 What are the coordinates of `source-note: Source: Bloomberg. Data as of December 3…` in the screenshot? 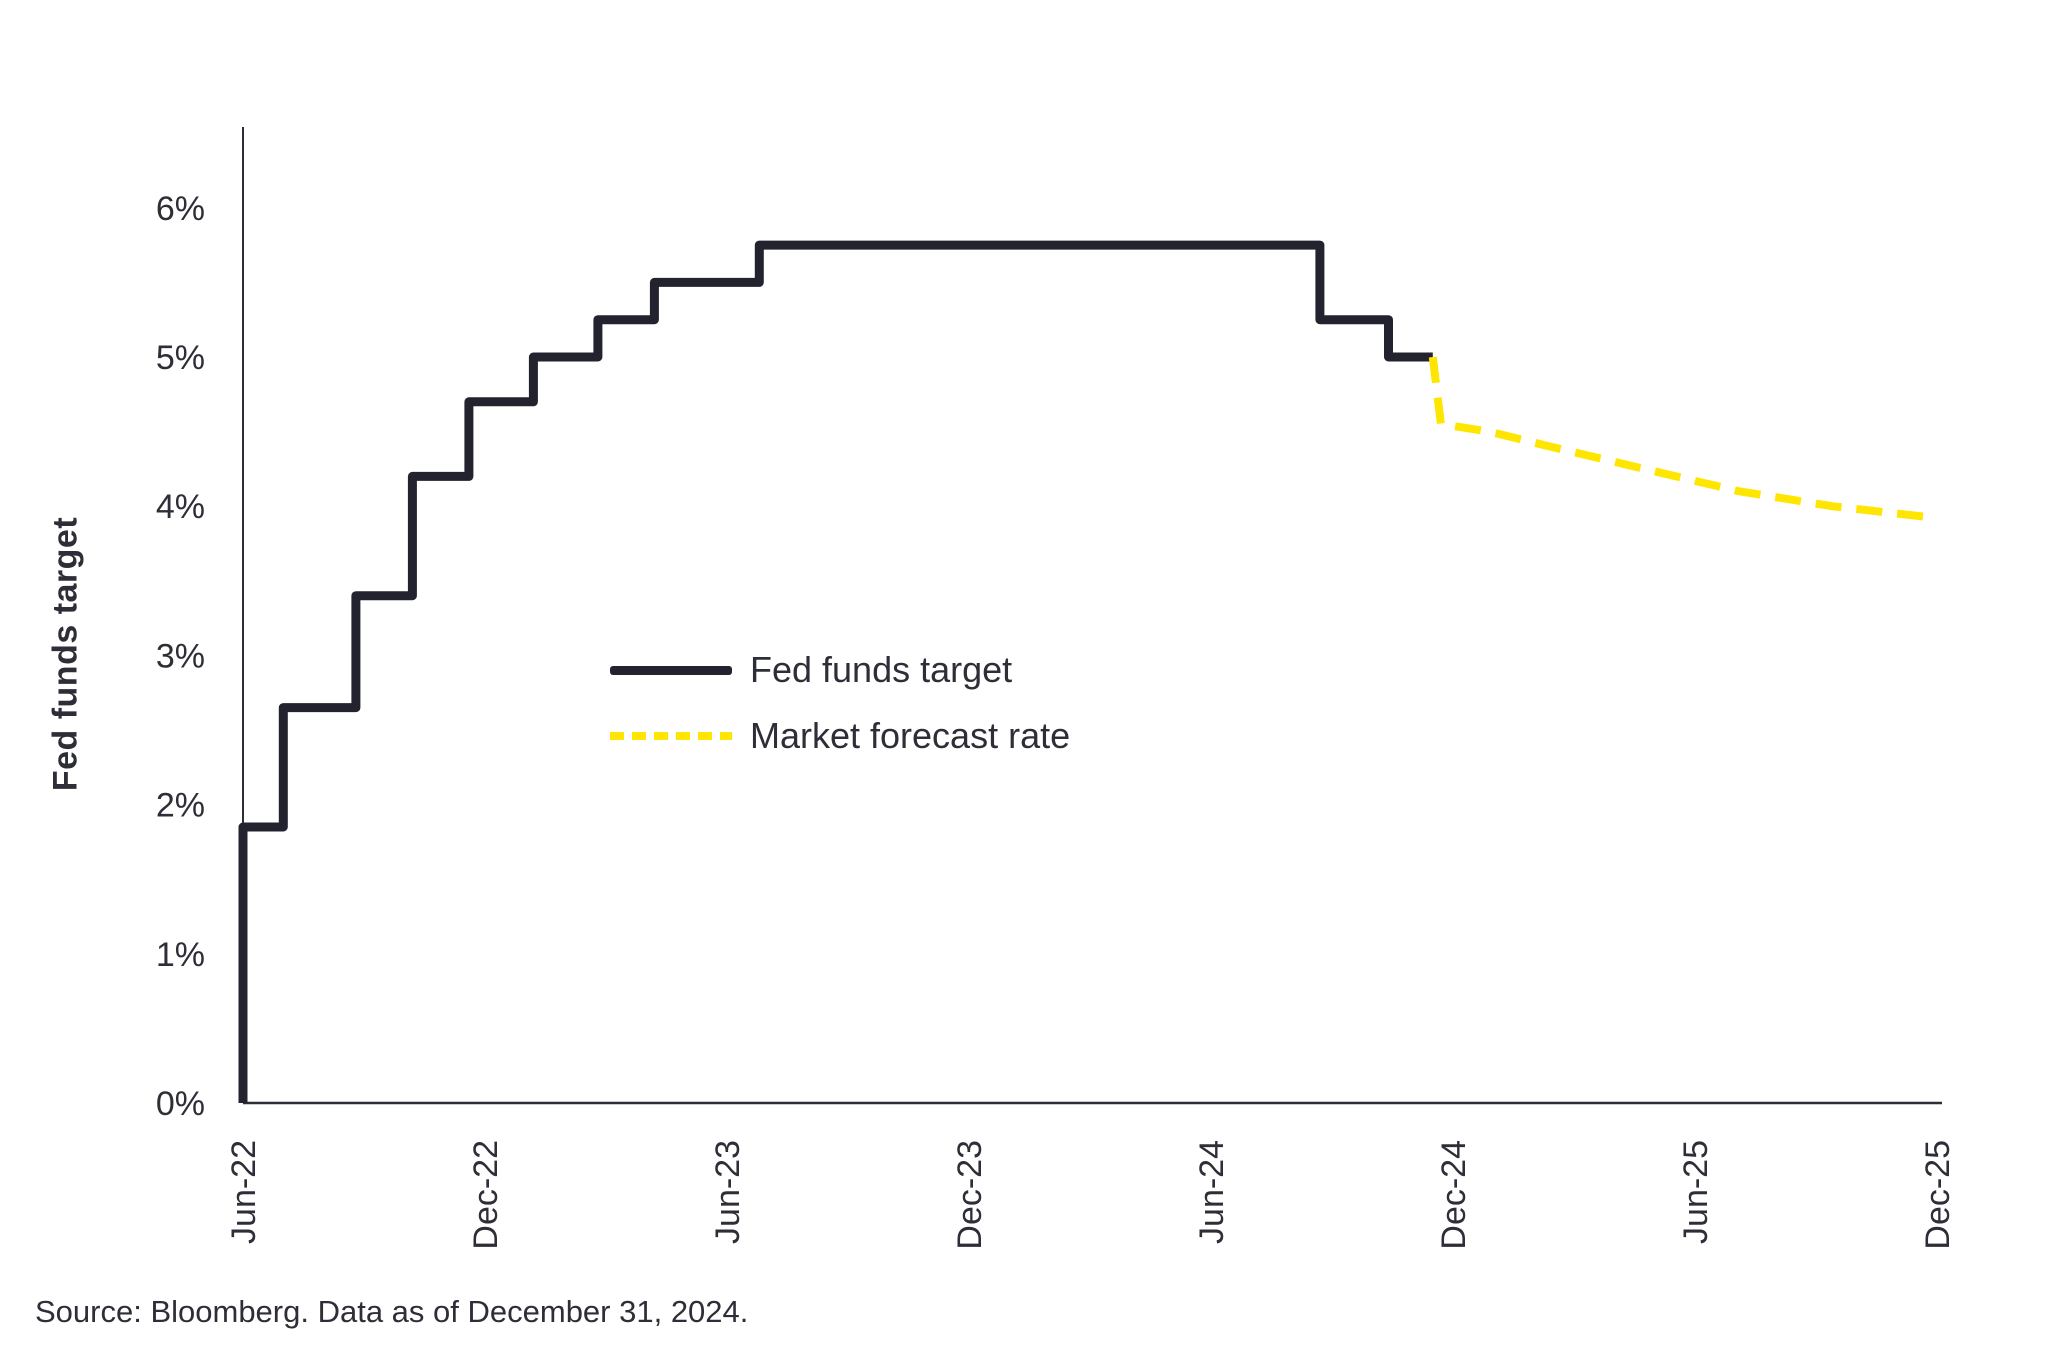 It's located at (392, 1311).